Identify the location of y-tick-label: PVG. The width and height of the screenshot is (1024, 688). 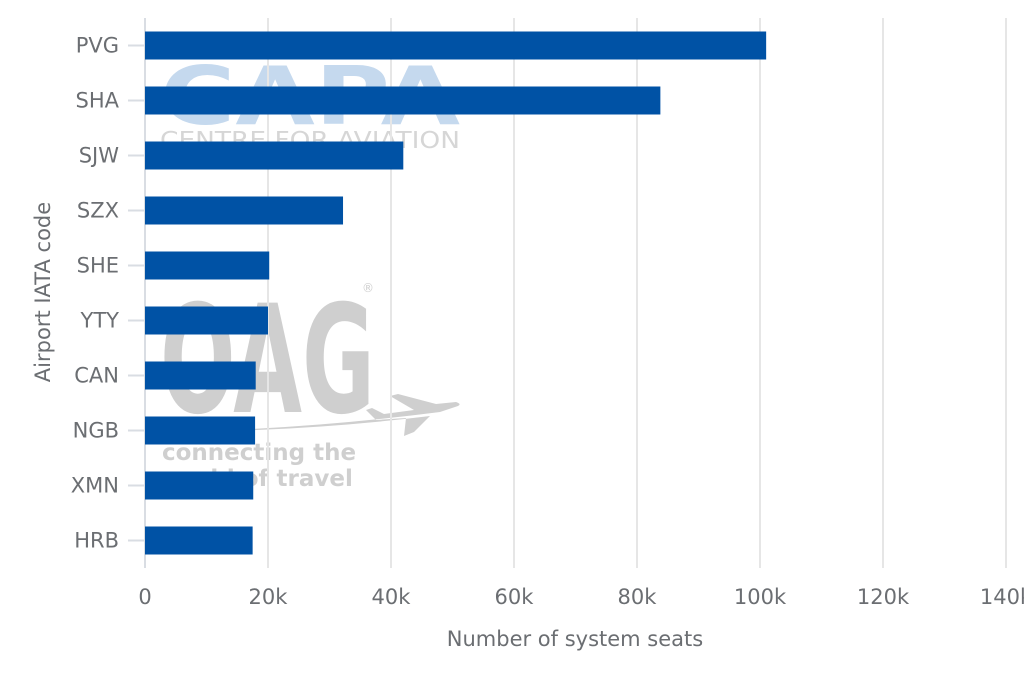
(97, 46).